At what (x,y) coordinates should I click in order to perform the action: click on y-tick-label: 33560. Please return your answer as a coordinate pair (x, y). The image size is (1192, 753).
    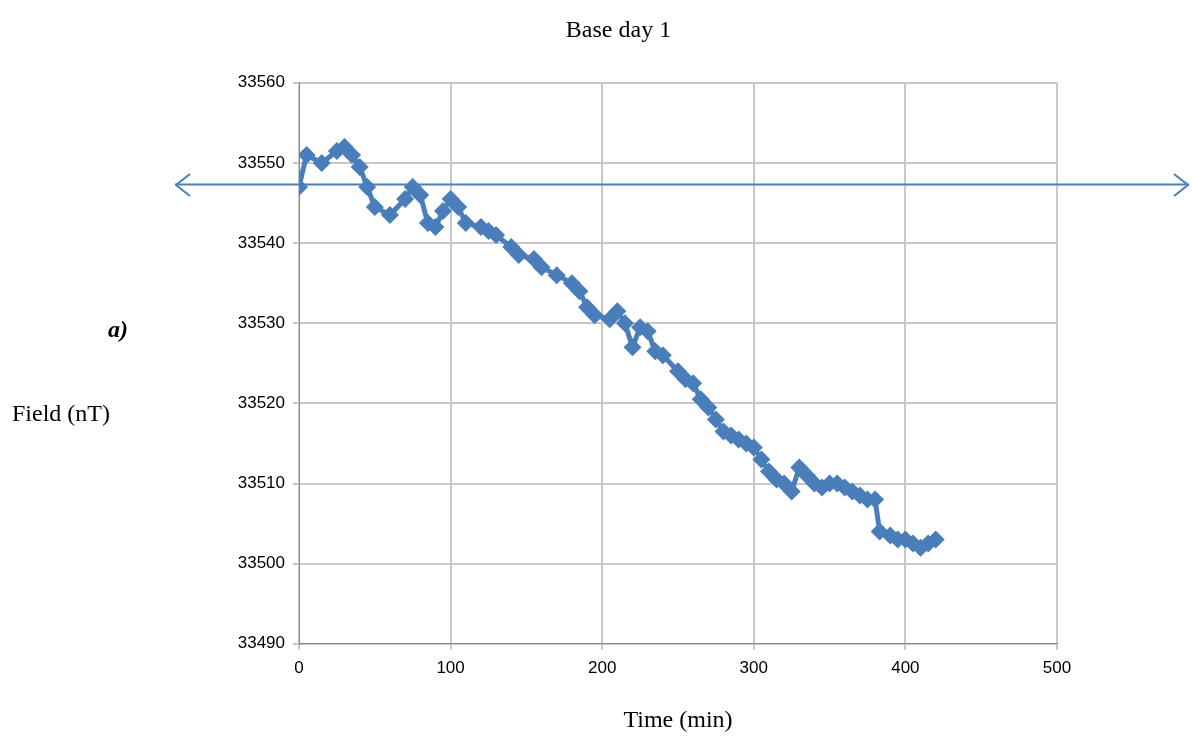
    Looking at the image, I should click on (261, 82).